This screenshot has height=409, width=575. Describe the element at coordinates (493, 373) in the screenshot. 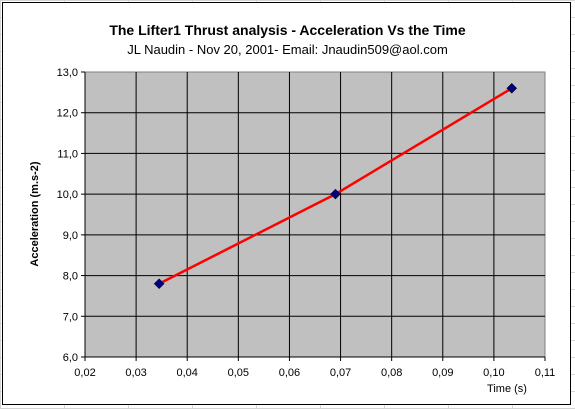

I see `x-tick-label: 0,10` at that location.